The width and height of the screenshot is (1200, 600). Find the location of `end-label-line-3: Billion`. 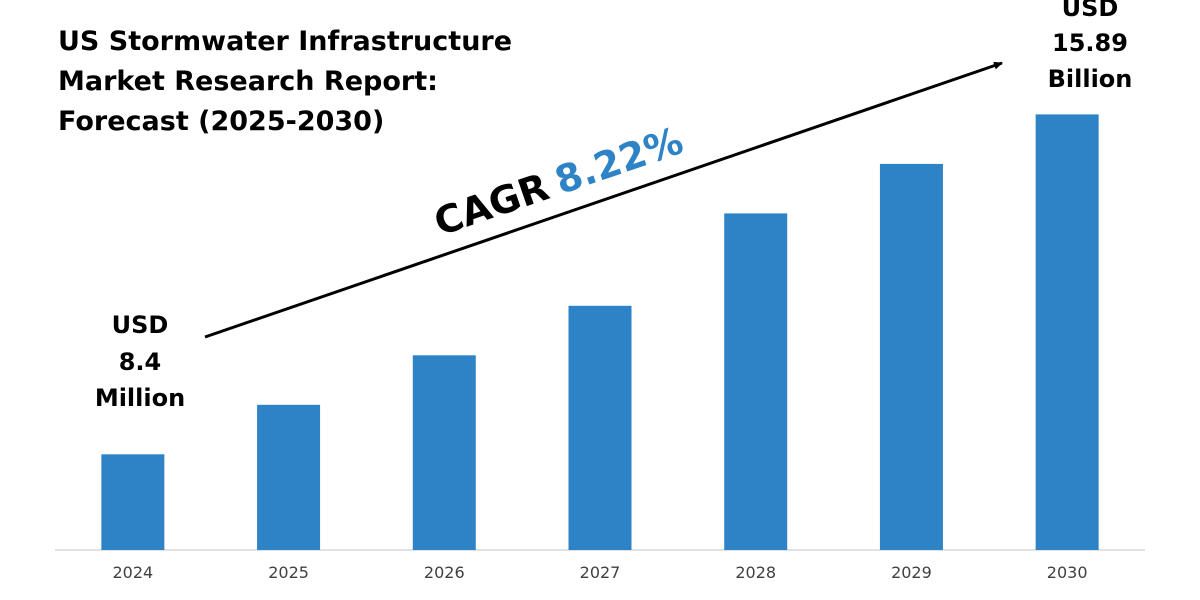

end-label-line-3: Billion is located at coordinates (1090, 79).